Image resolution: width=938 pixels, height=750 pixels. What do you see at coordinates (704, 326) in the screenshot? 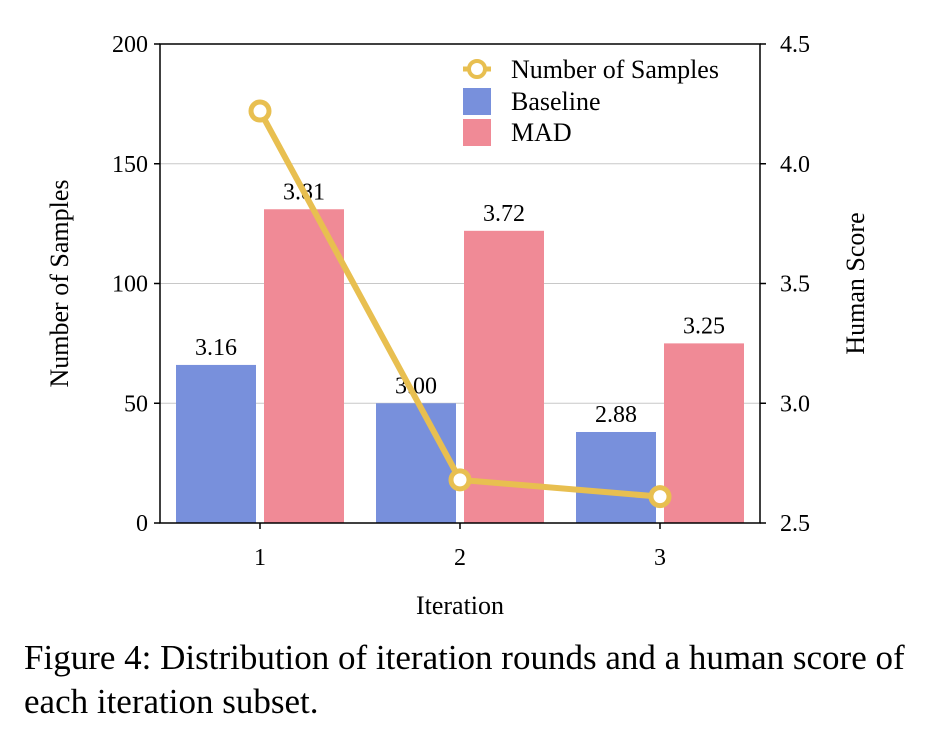
I see `bar-label-mad-3: 3.25` at bounding box center [704, 326].